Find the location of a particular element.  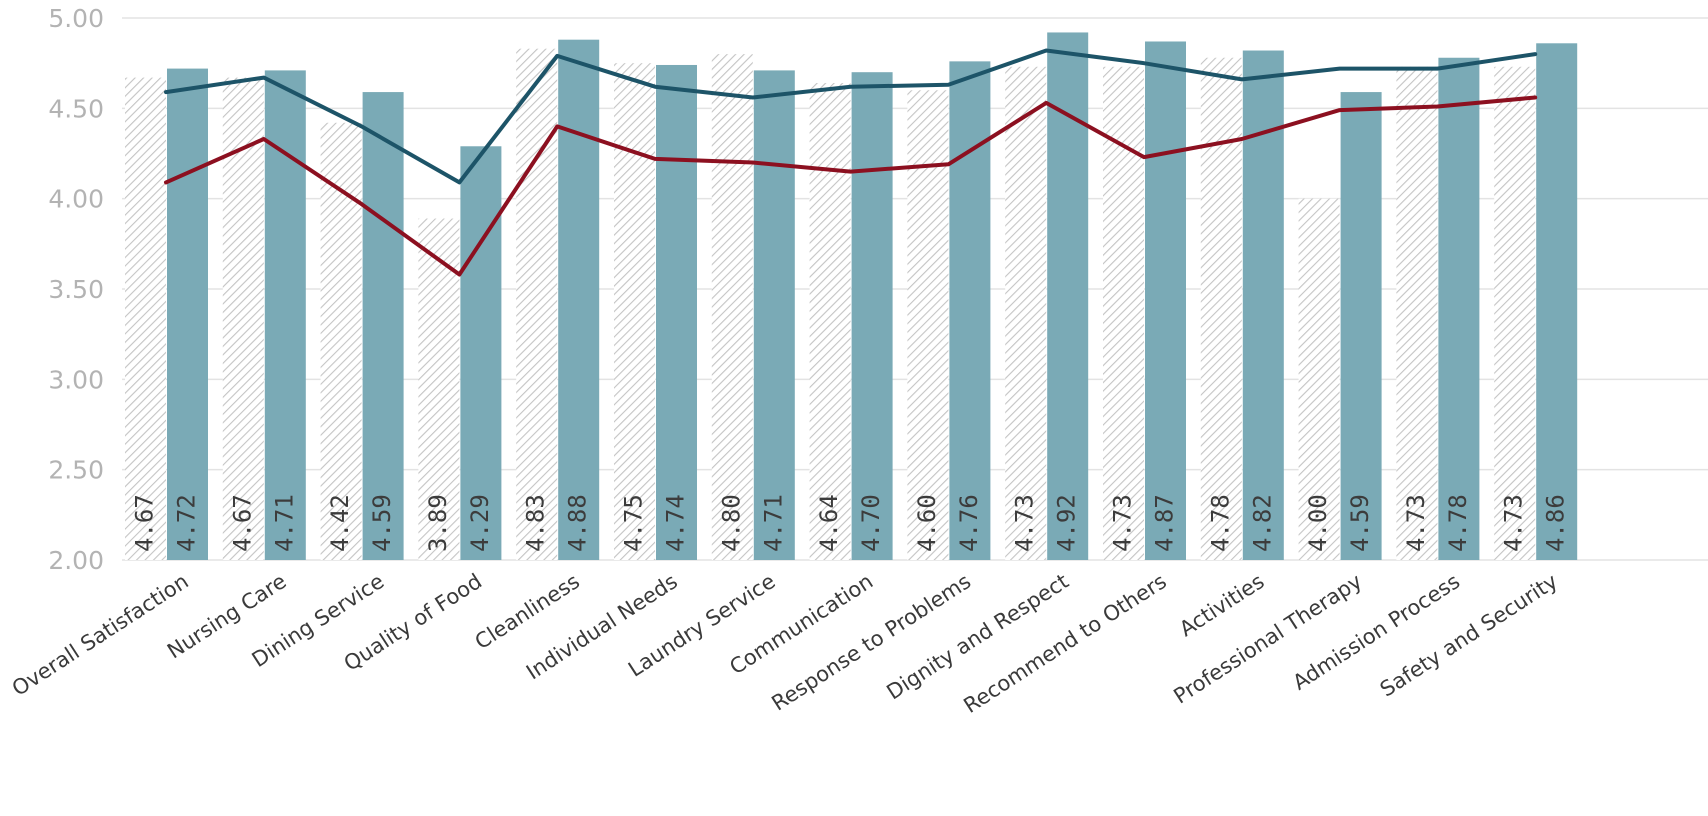

x-tick-label: Safety and Security is located at coordinates (1469, 635).